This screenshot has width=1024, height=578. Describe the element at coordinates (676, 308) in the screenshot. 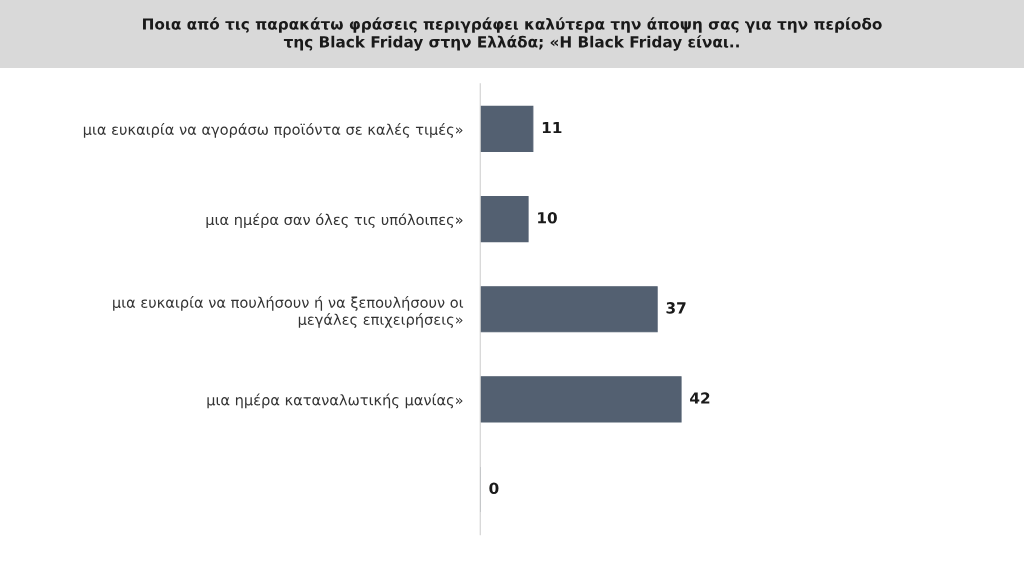

I see `data-label: 37` at that location.